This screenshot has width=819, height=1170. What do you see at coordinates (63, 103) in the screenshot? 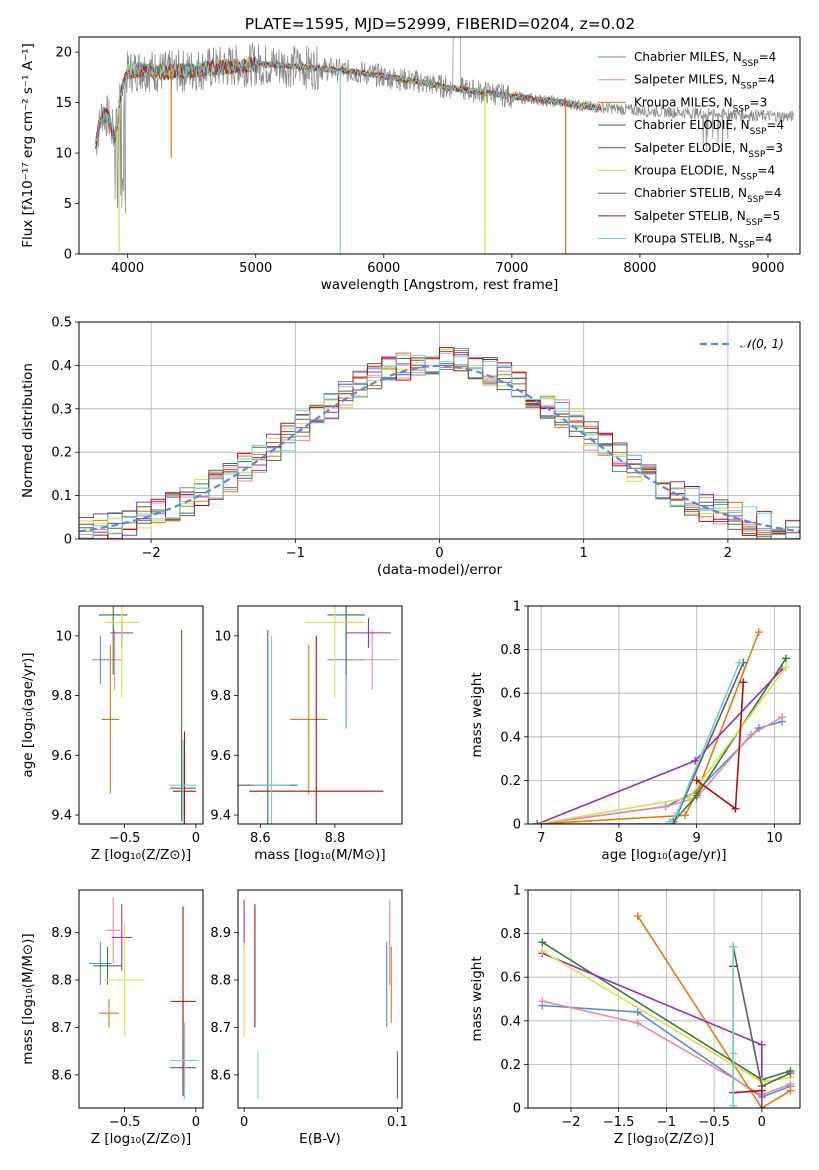
I see `y-tick-label: 15` at bounding box center [63, 103].